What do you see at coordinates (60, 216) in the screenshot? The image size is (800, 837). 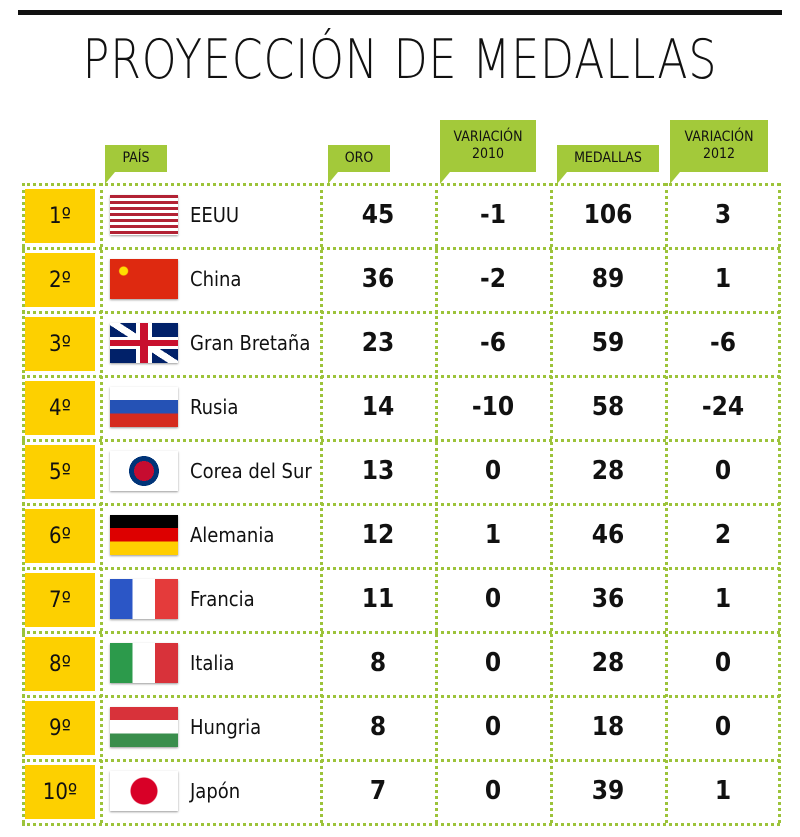 I see `rank-badge: 1º` at bounding box center [60, 216].